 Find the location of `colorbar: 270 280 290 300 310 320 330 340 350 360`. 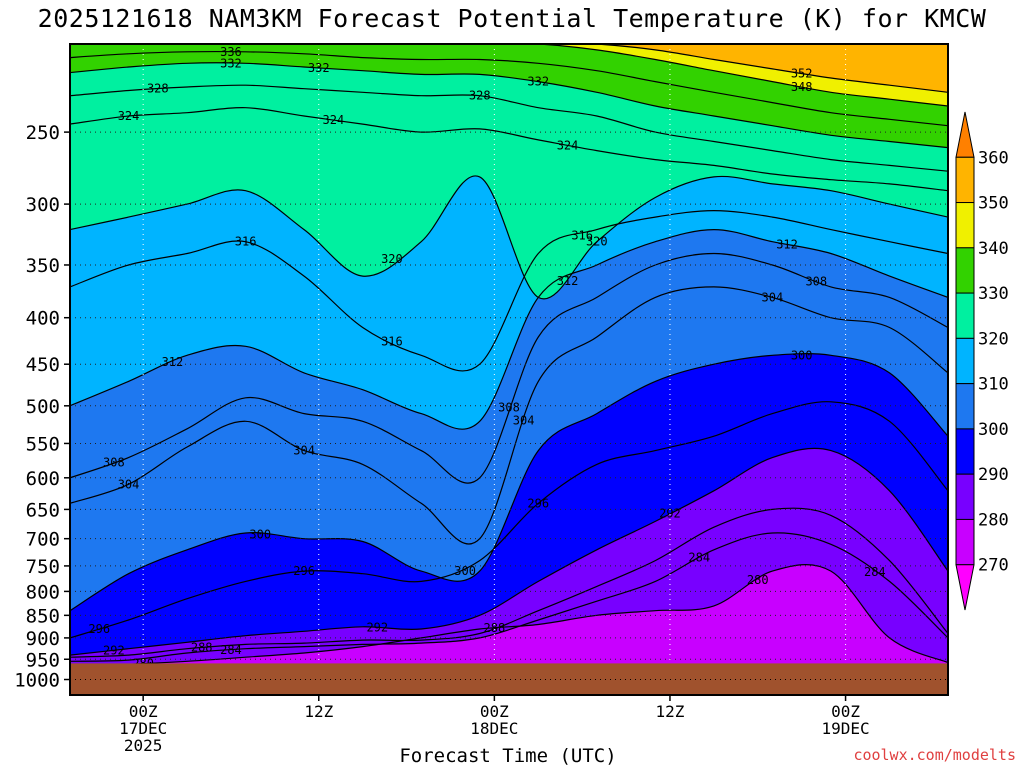

colorbar: 270 280 290 300 310 320 330 340 350 360 is located at coordinates (982, 361).